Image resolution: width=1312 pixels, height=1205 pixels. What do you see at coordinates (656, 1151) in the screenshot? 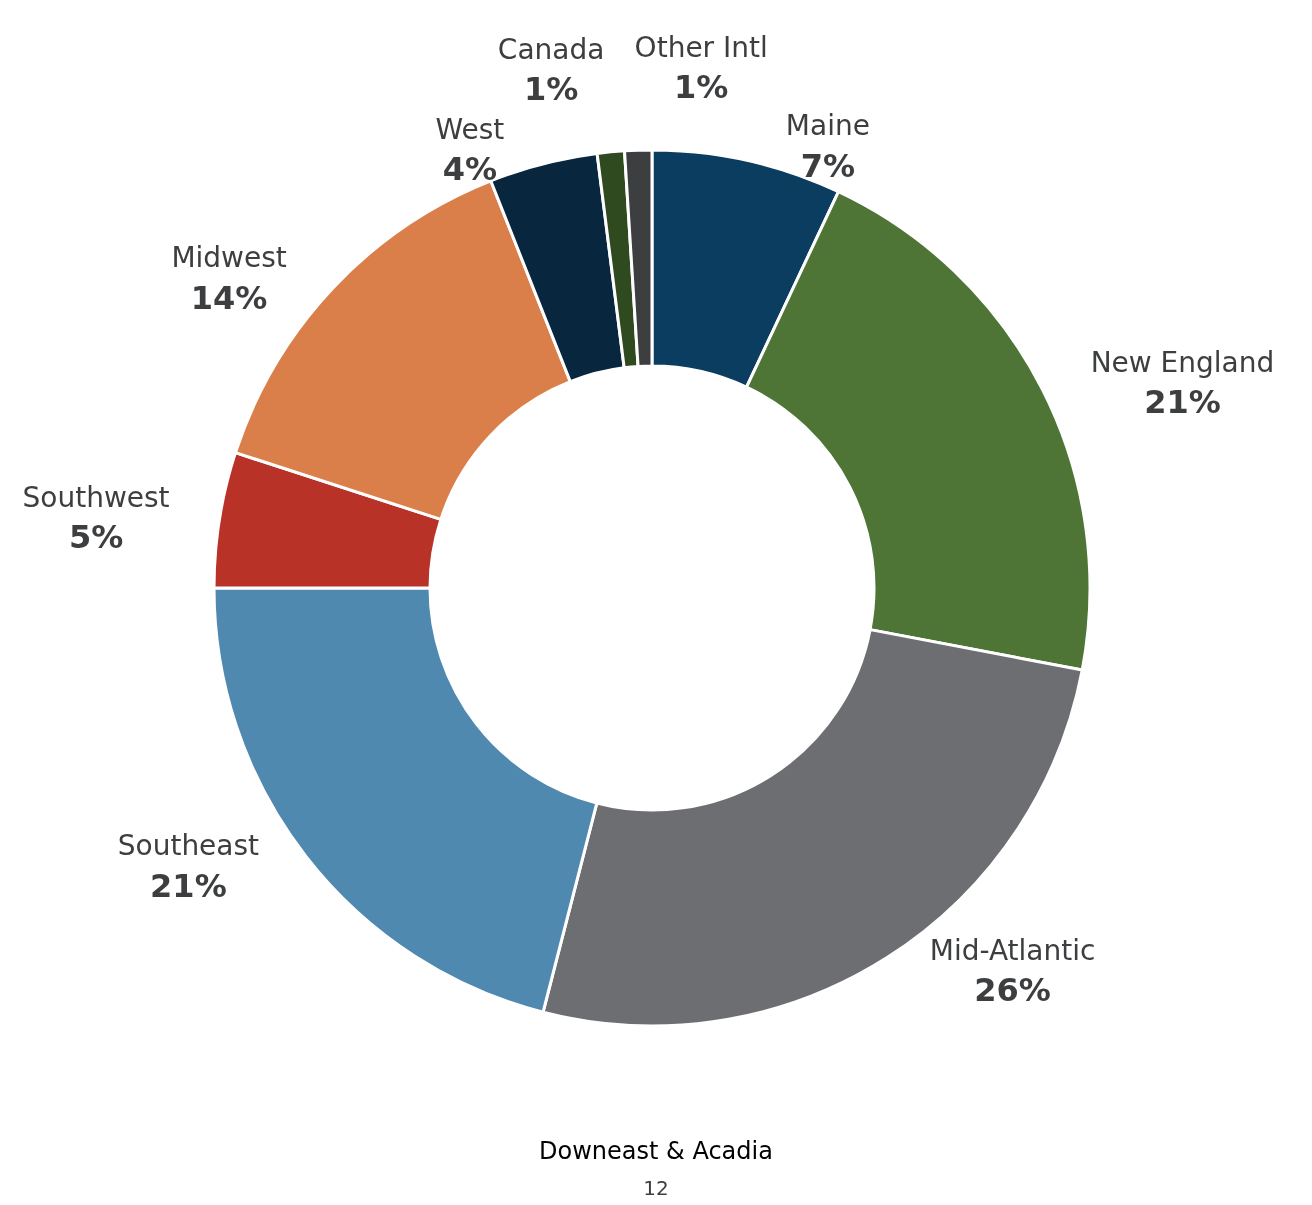
I see `text: Downeast & Acadia` at bounding box center [656, 1151].